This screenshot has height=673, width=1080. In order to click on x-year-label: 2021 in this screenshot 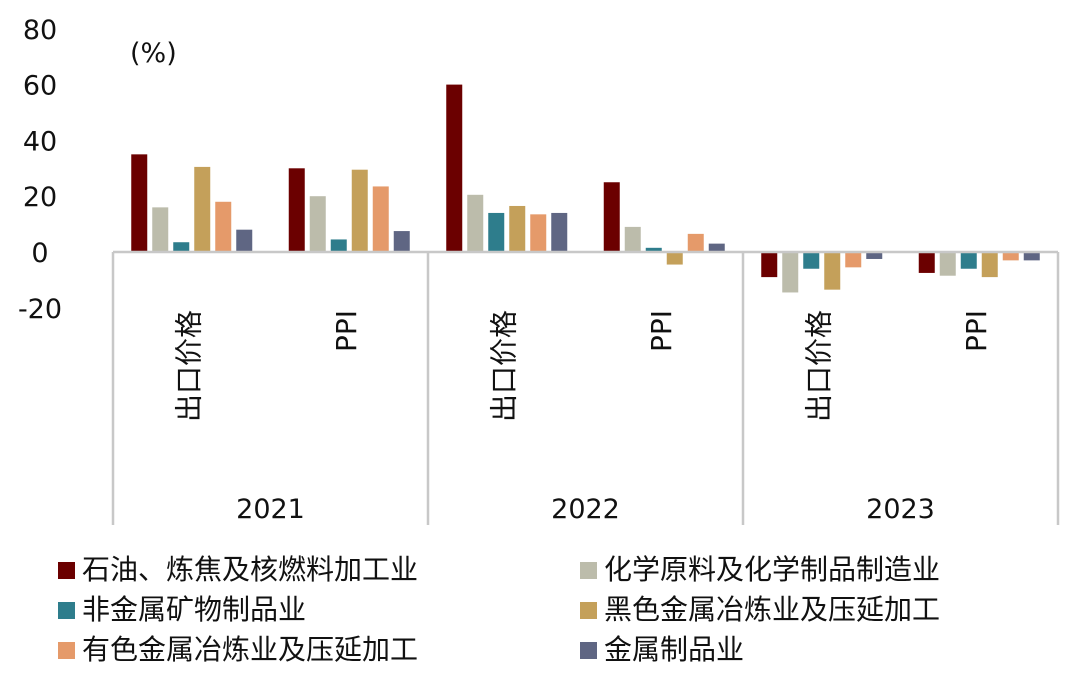, I will do `click(270, 509)`.